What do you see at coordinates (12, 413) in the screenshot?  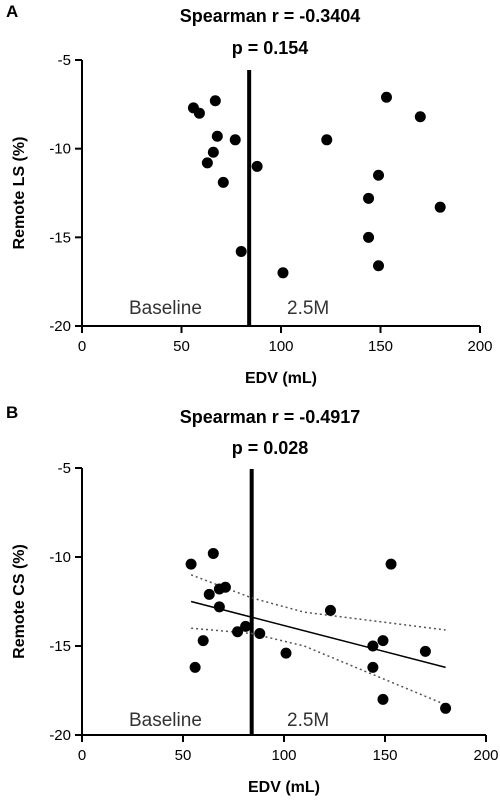 I see `panel-letter: B` at bounding box center [12, 413].